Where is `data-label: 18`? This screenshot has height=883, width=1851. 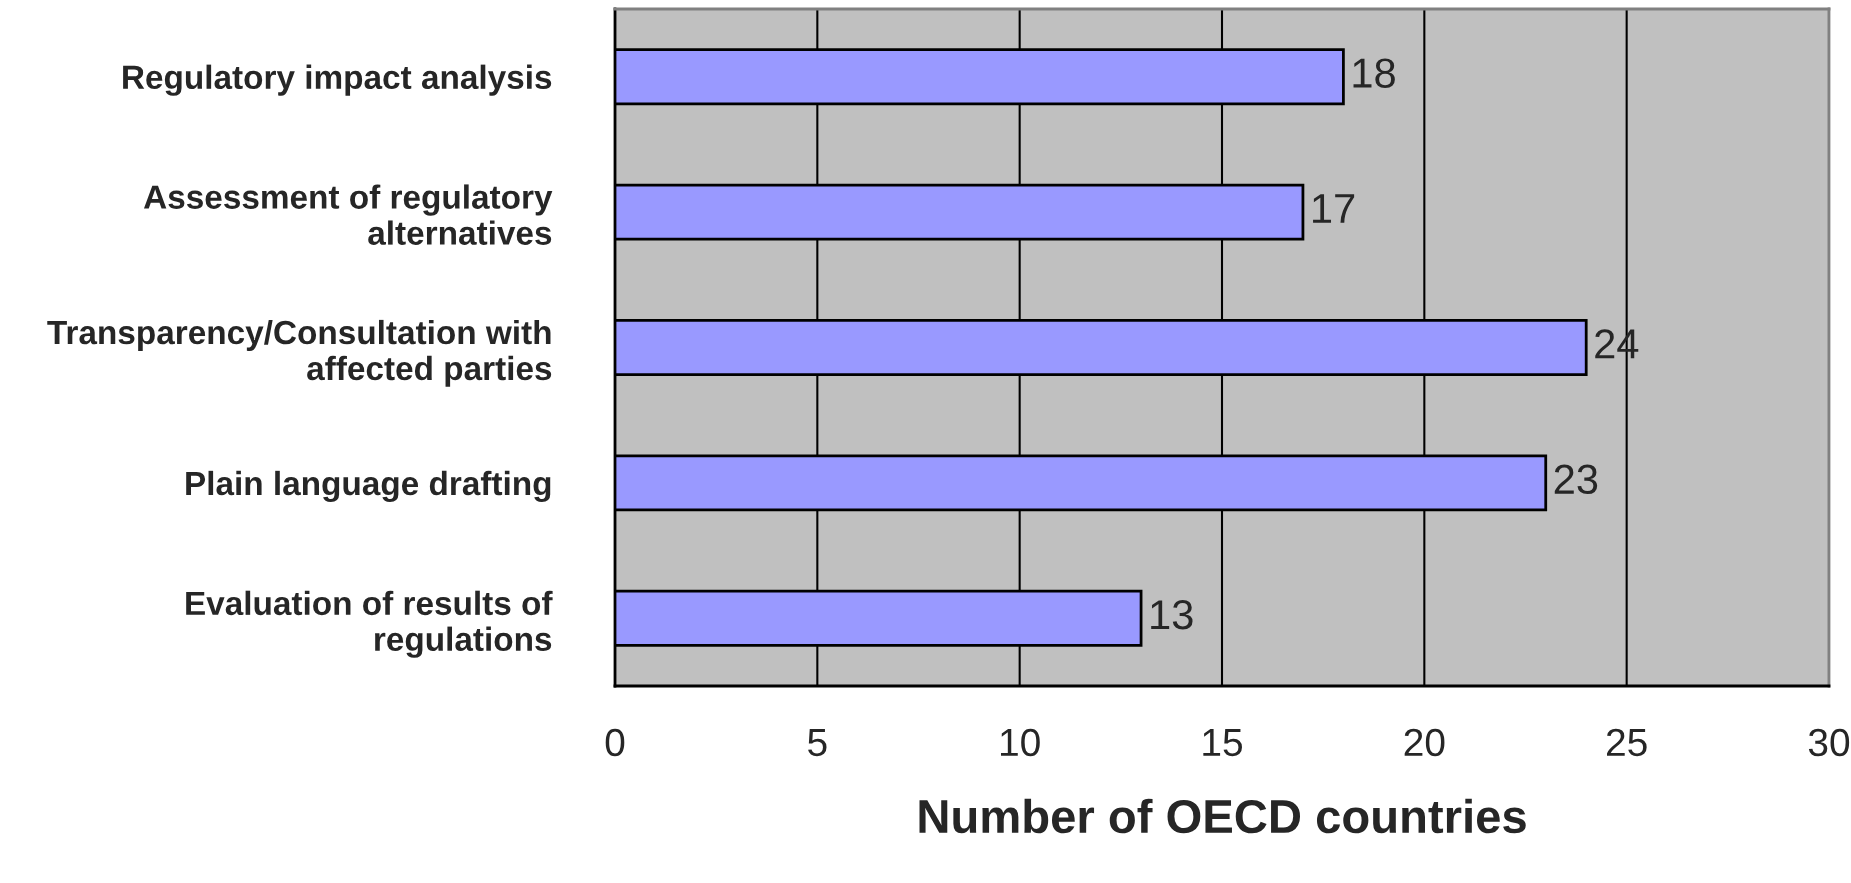
data-label: 18 is located at coordinates (1374, 73).